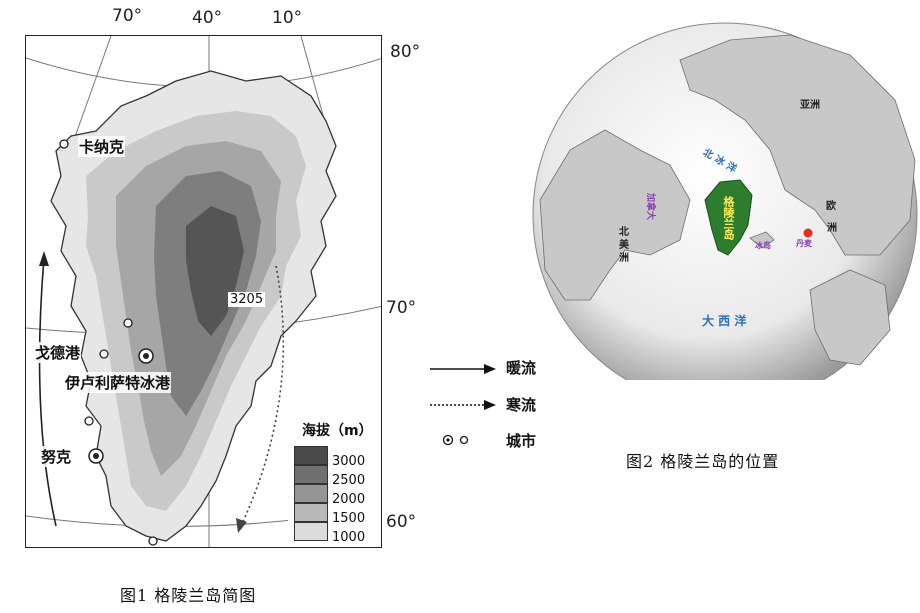 The image size is (920, 613). Describe the element at coordinates (521, 441) in the screenshot. I see `key-label-city: 城市` at that location.